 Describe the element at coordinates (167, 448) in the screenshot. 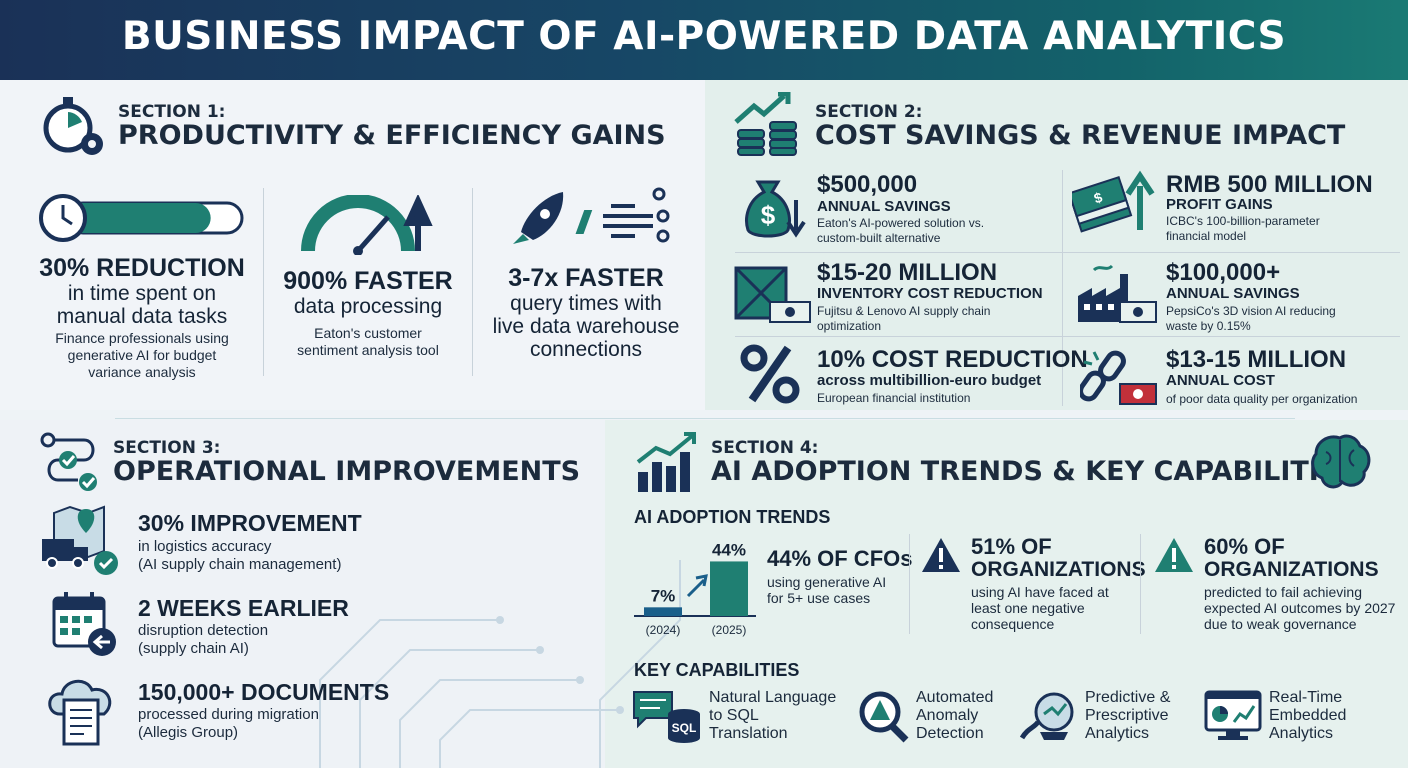

I see `section3-kicker: SECTION 3:` at that location.